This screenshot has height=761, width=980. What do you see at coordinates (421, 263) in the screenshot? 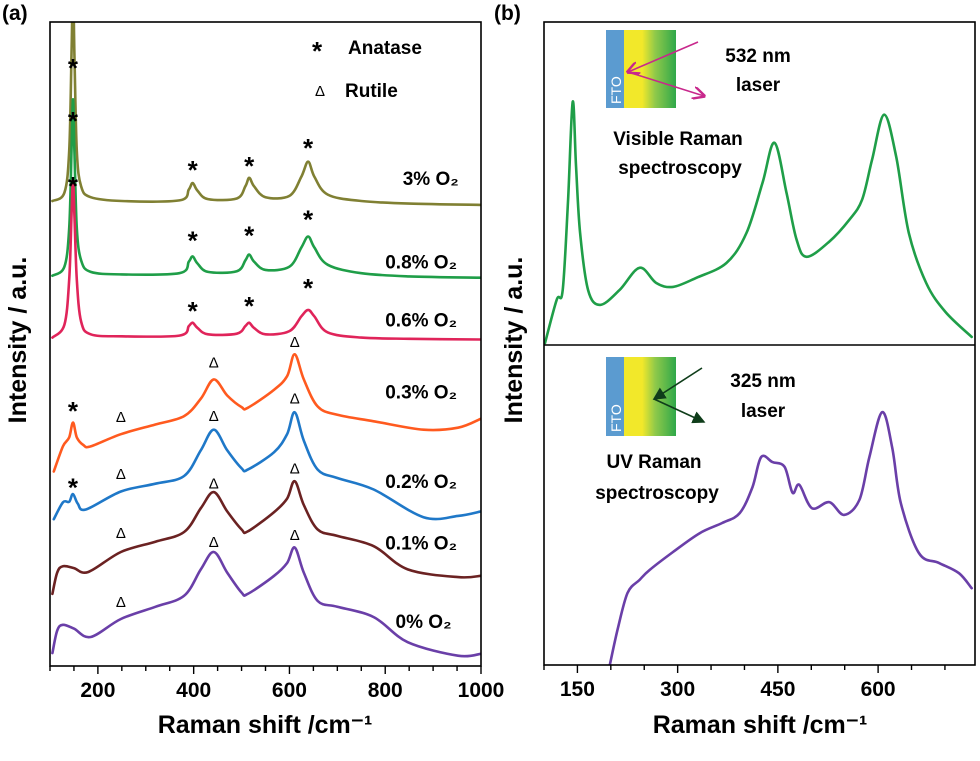
I see `series-label: 0.8% O₂` at bounding box center [421, 263].